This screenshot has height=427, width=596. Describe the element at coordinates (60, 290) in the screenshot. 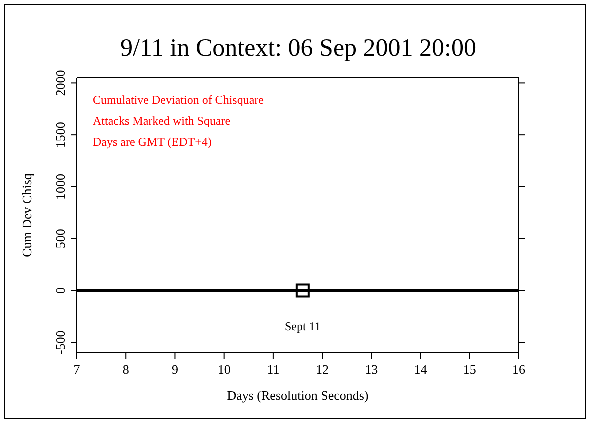

I see `y-tick-label: 0` at that location.